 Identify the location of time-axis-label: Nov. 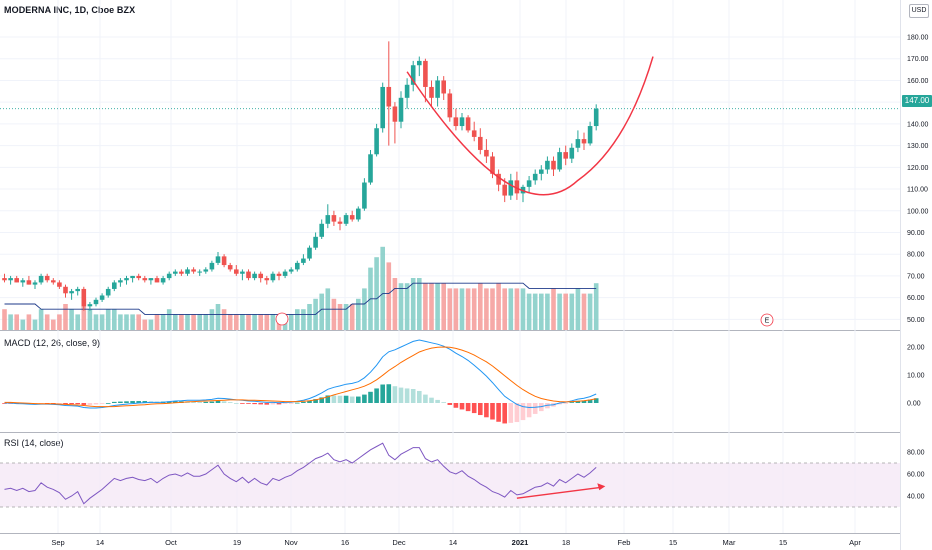
(291, 542).